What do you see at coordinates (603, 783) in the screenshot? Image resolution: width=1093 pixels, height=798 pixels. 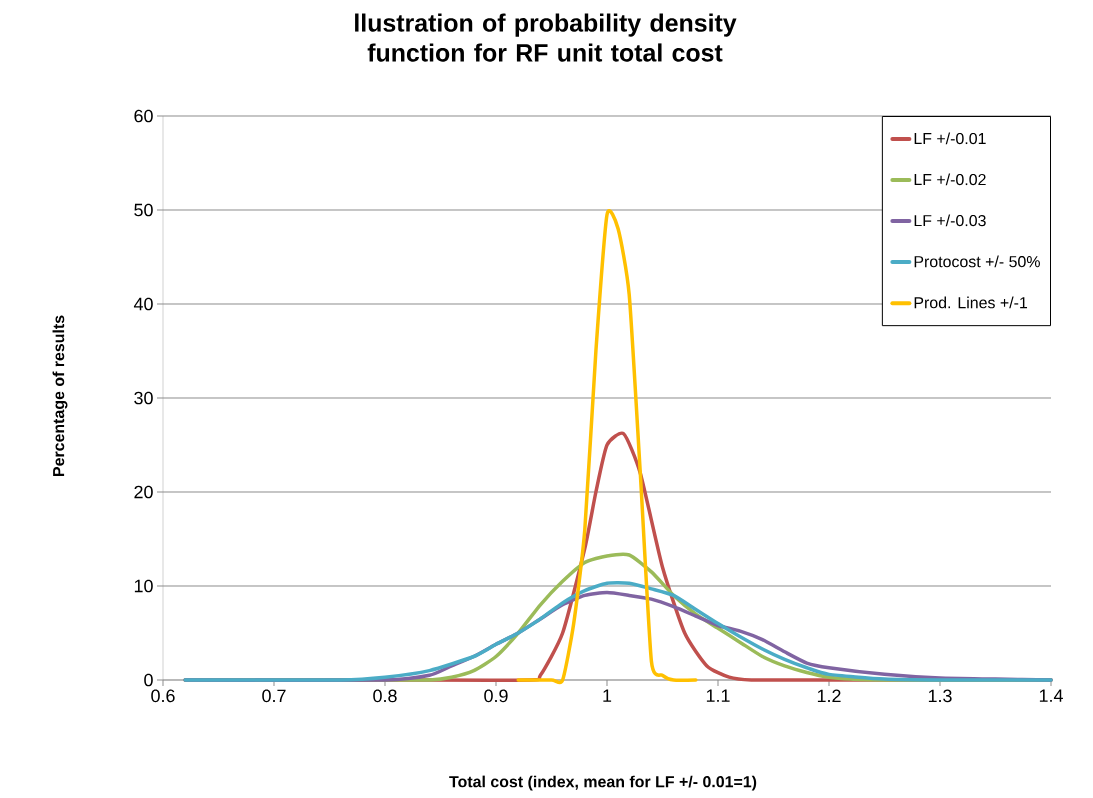 I see `x-axis-title: Total cost (index, mean for LF +/- 0.01=1)` at bounding box center [603, 783].